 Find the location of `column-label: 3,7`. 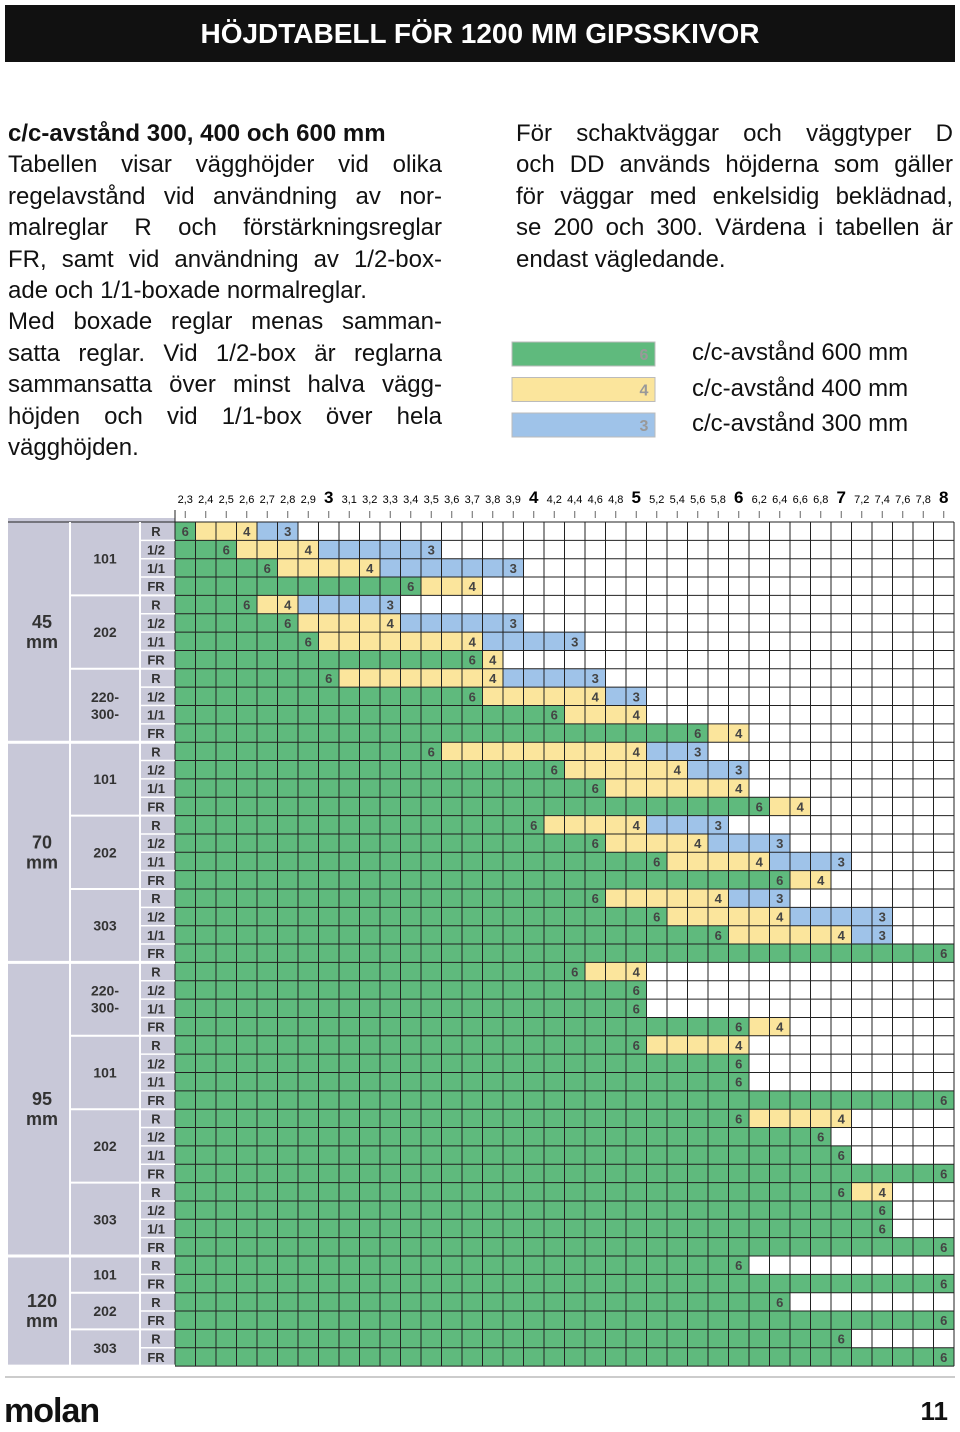

column-label: 3,7 is located at coordinates (472, 500).